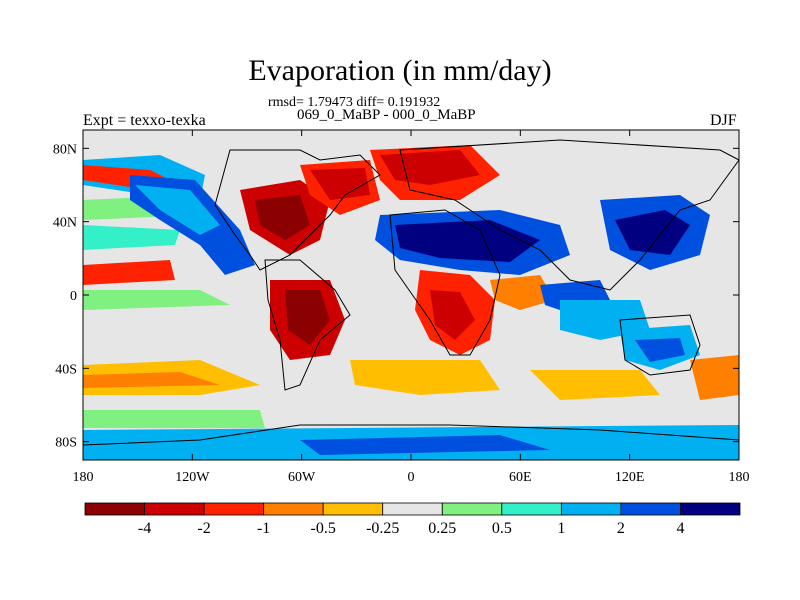 The image size is (800, 600). Describe the element at coordinates (569, 215) in the screenshot. I see `eurasia-outline` at that location.